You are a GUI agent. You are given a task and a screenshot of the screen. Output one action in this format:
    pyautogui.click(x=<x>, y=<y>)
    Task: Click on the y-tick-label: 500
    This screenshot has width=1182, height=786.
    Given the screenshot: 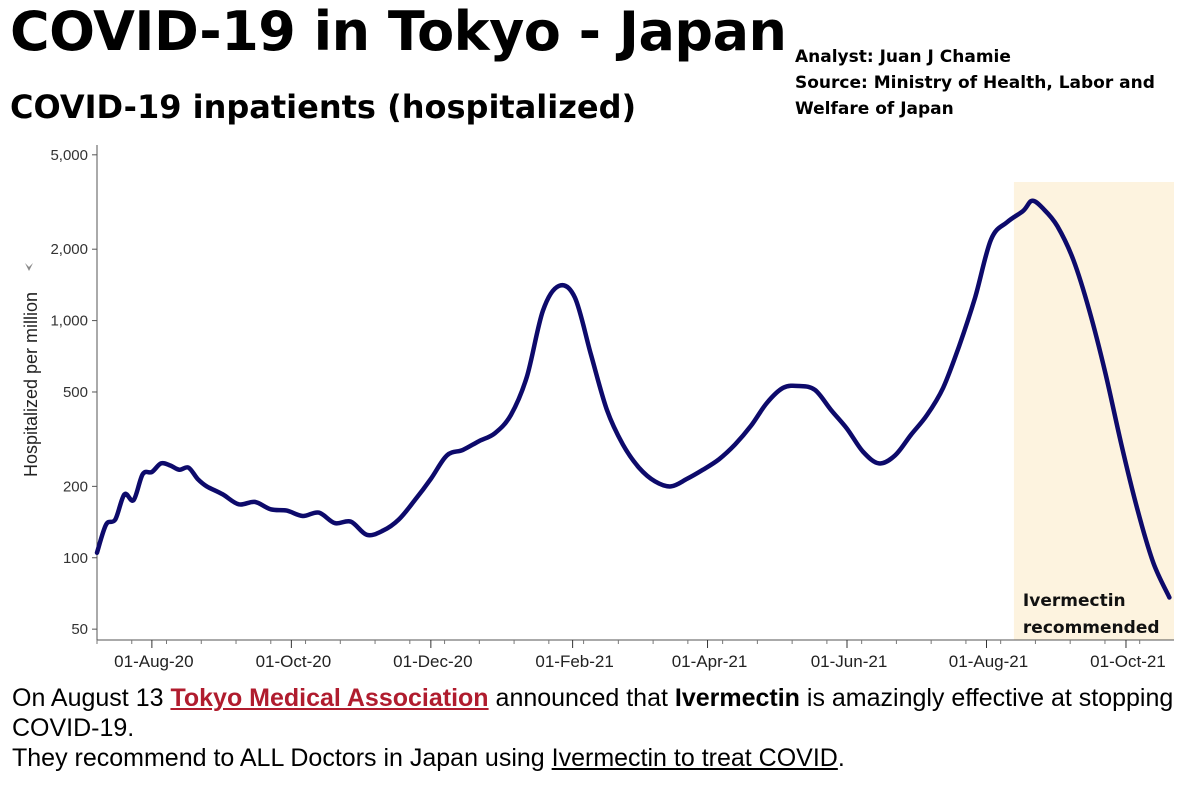 What is the action you would take?
    pyautogui.click(x=75, y=392)
    